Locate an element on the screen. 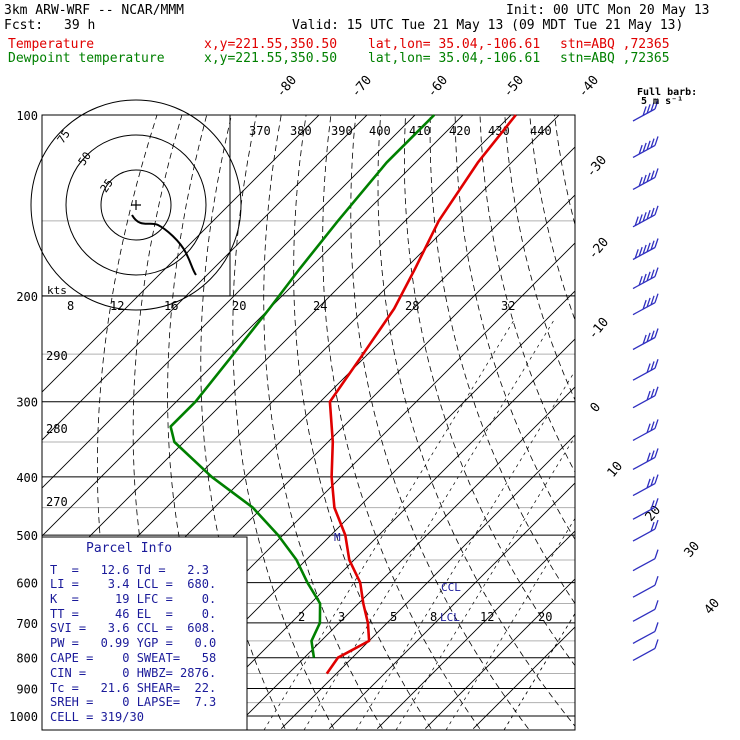 The height and width of the screenshot is (740, 740). fcst-label: Fcst: is located at coordinates (24, 25).